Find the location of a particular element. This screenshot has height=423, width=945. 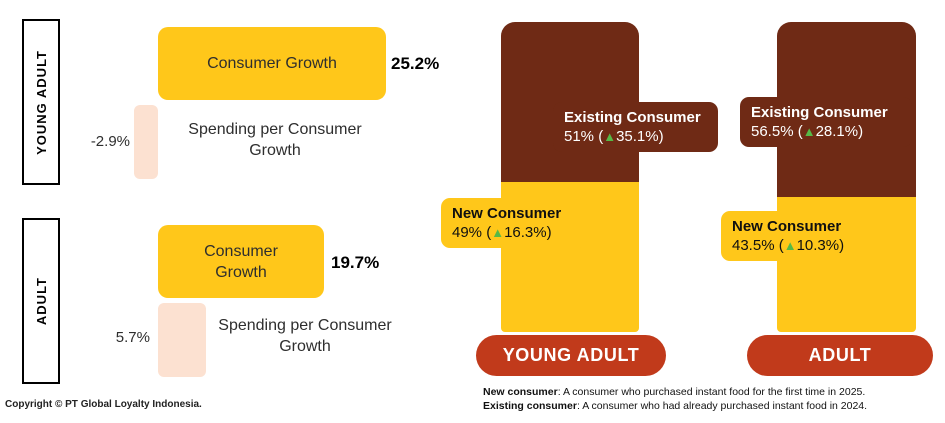

new-consumer-callout-adult: New Consumer 43.5% (▲10.3%) is located at coordinates (791, 236).